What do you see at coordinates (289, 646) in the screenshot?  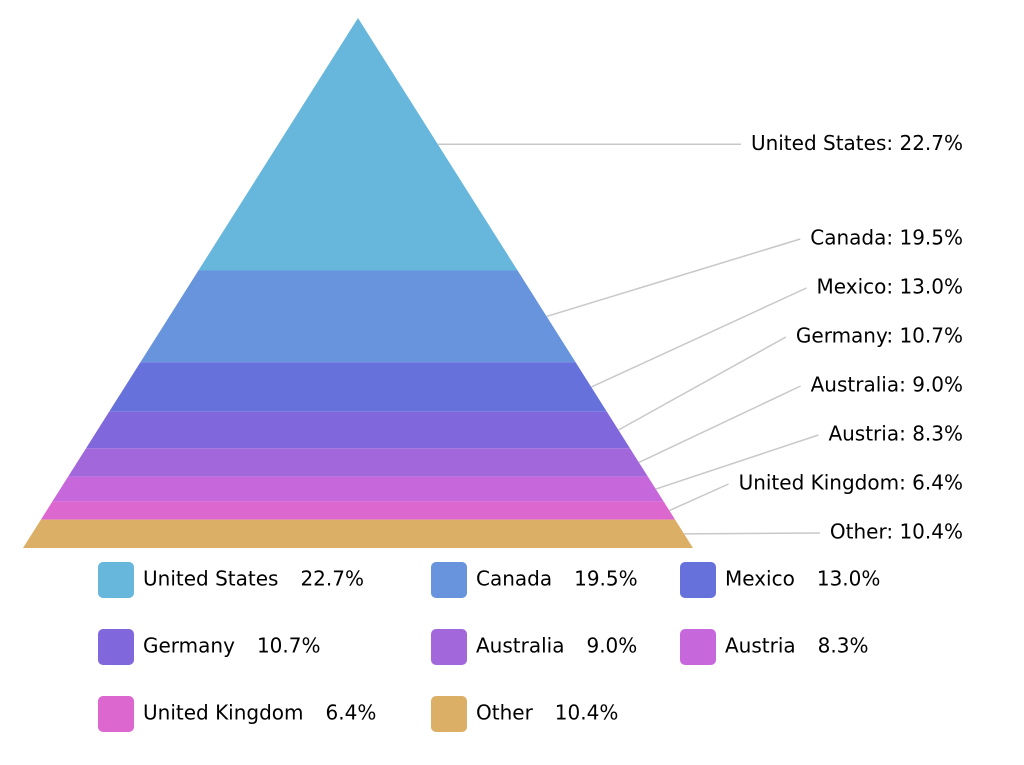 I see `legend-value: 10.7%` at bounding box center [289, 646].